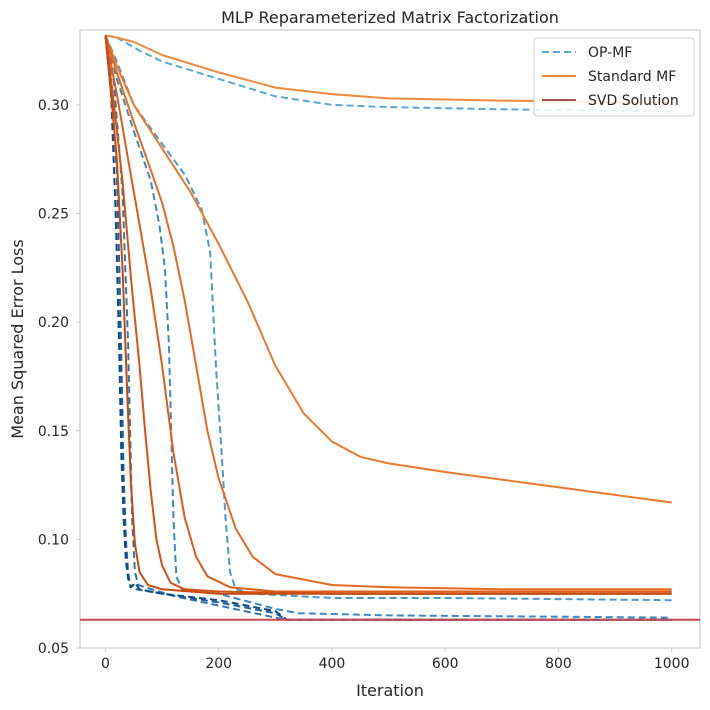  I want to click on x-axis-label: Iteration, so click(390, 690).